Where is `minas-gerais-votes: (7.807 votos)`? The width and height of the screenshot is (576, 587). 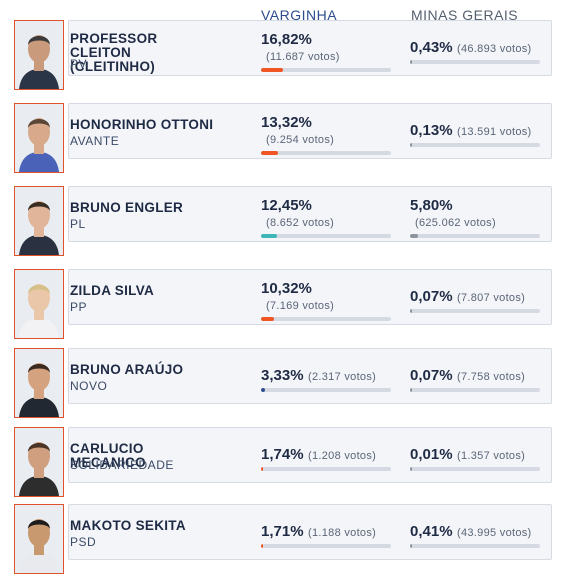 minas-gerais-votes: (7.807 votos) is located at coordinates (491, 298).